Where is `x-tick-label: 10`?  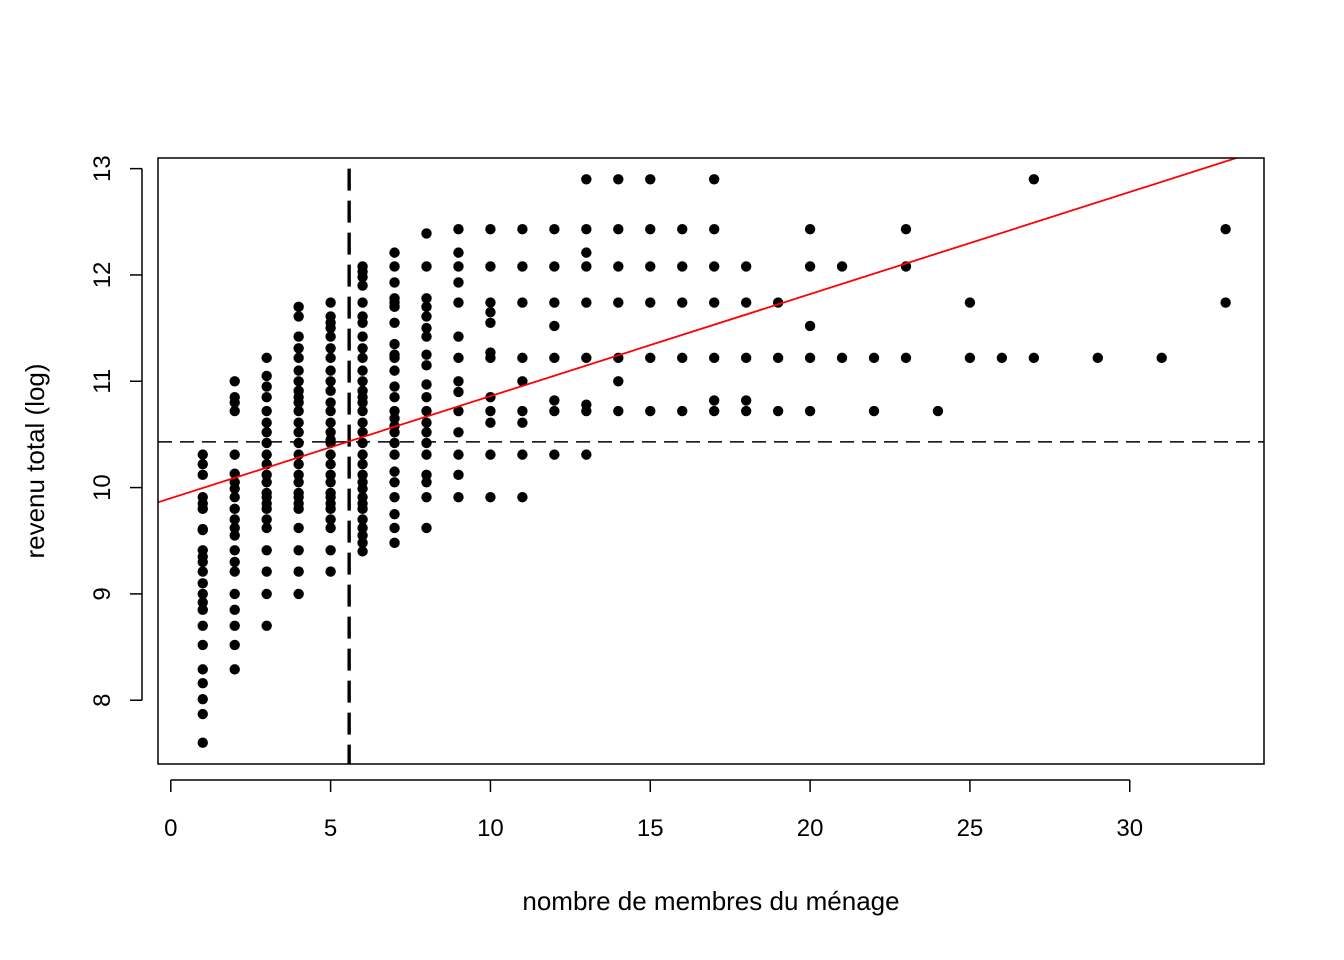 x-tick-label: 10 is located at coordinates (490, 828).